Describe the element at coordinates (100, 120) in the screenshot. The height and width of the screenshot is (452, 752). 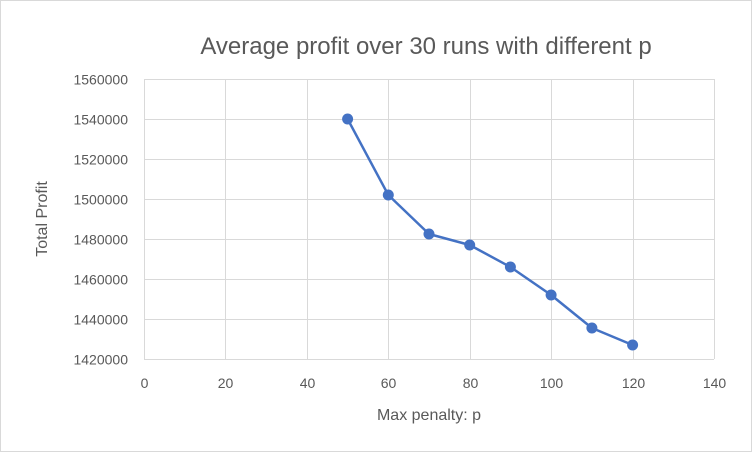
I see `y-tick-label: 1540000` at that location.